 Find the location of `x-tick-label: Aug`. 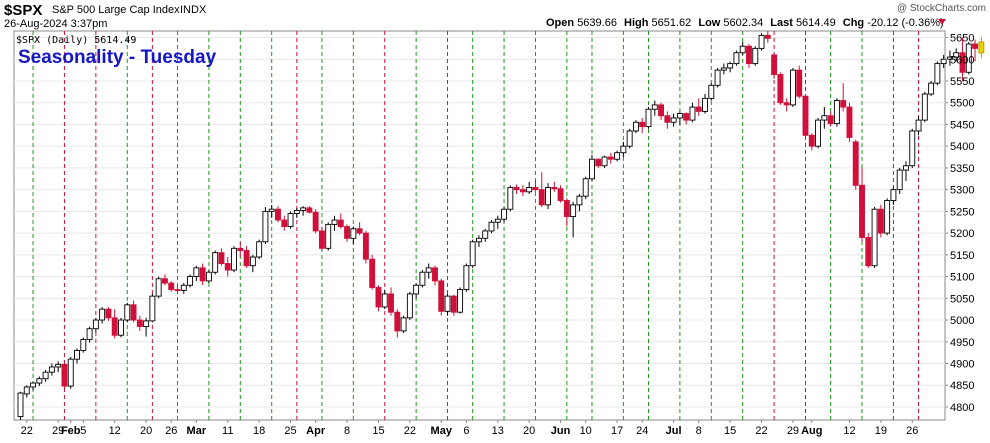

x-tick-label: Aug is located at coordinates (811, 431).